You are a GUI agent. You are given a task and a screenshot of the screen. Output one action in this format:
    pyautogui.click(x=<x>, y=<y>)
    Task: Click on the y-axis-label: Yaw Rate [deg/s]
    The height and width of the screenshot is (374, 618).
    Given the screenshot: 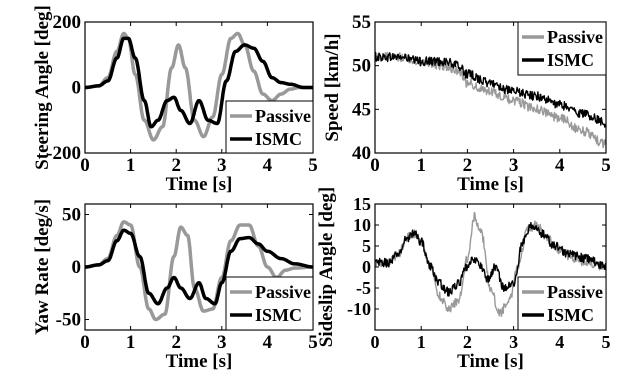 What is the action you would take?
    pyautogui.click(x=42, y=267)
    